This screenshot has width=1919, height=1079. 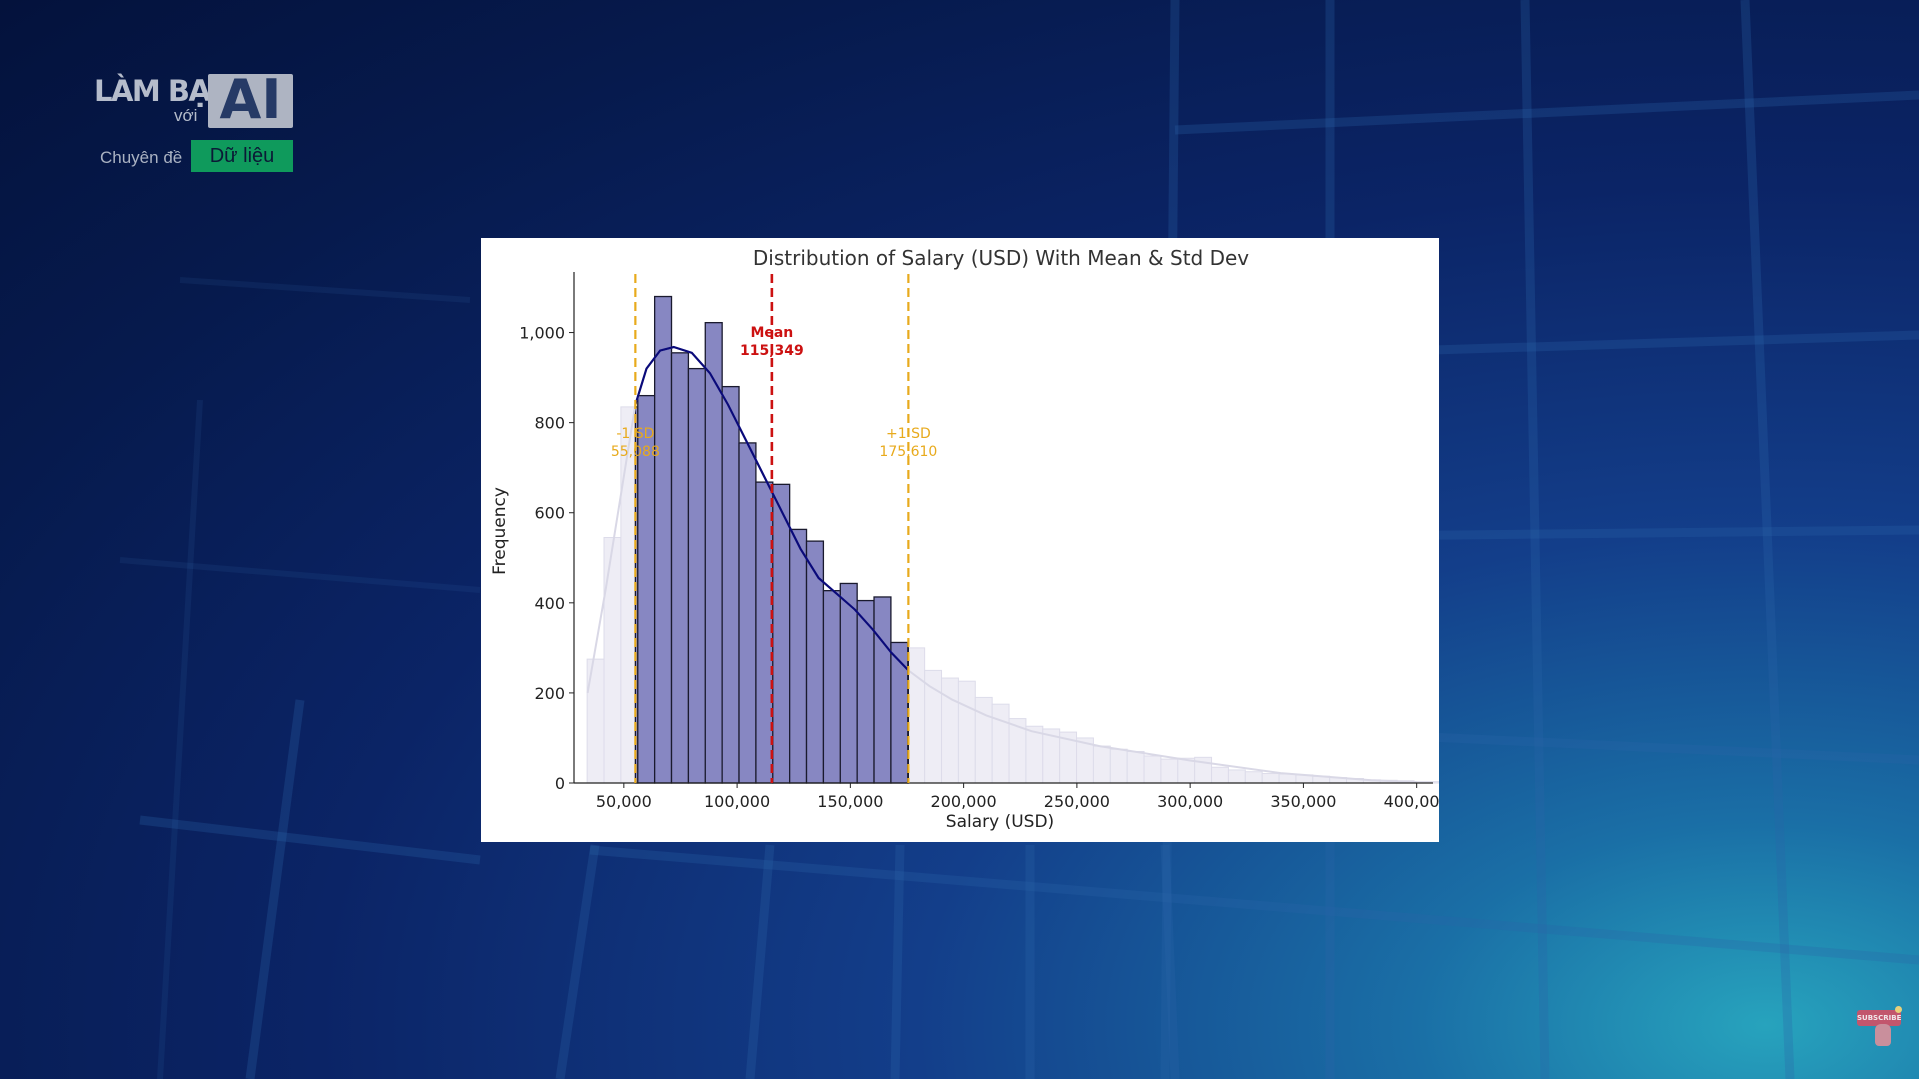 I want to click on y-axis-label: Frequency, so click(x=500, y=531).